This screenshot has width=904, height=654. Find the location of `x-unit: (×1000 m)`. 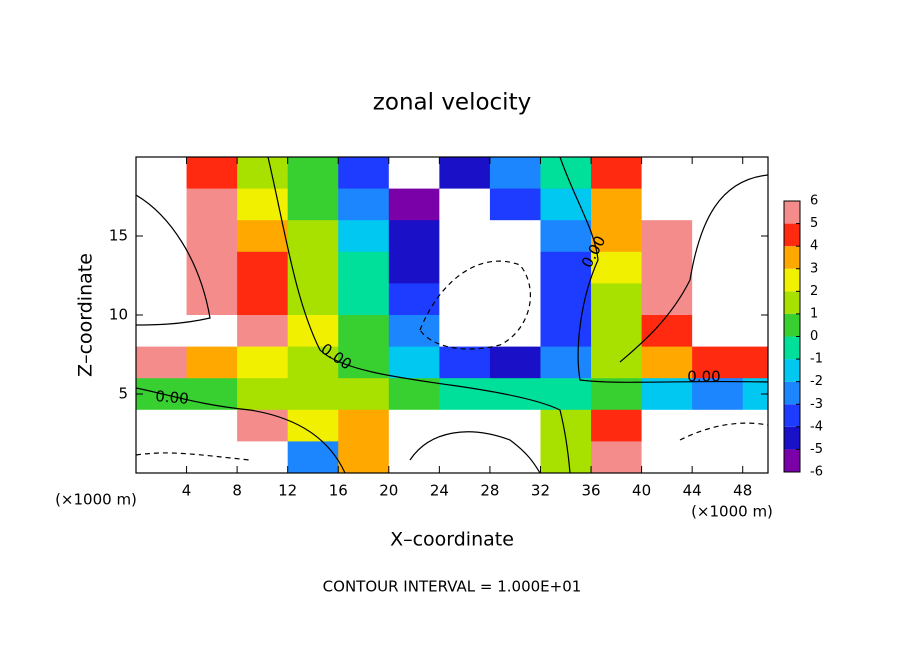

x-unit: (×1000 m) is located at coordinates (732, 512).